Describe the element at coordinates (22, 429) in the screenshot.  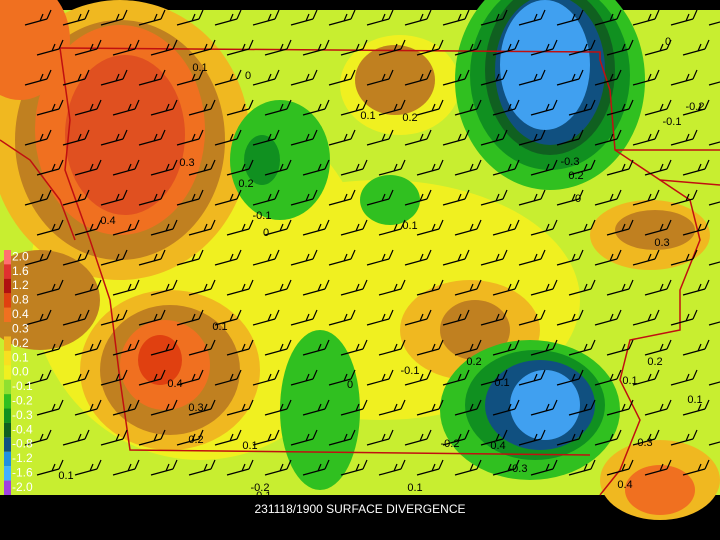
I see `legend-label: -0.4` at that location.